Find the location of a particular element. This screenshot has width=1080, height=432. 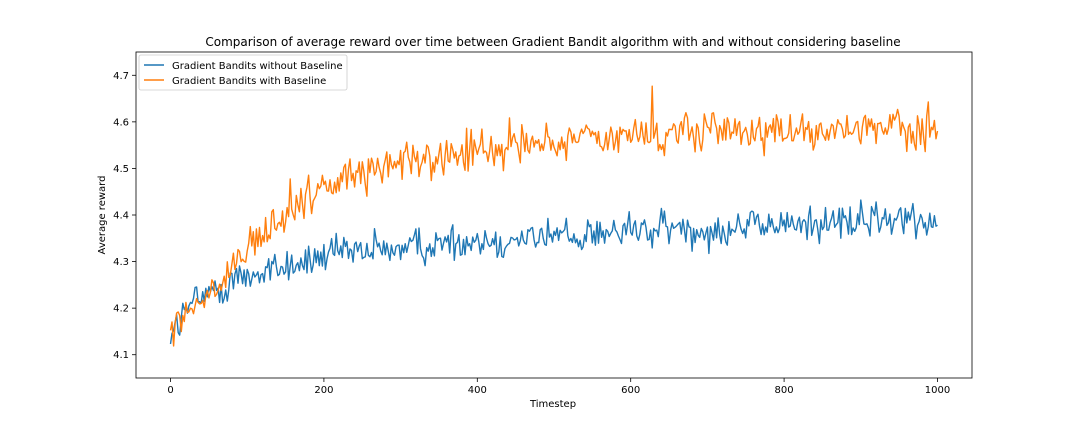

x-tick-label: 600 is located at coordinates (630, 390).